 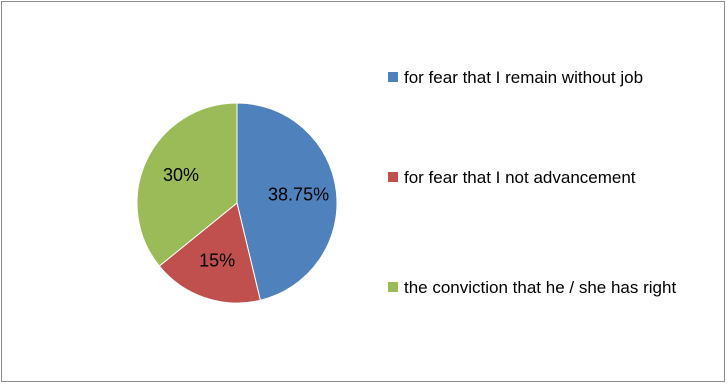 I want to click on legend-item-remain-without-job: for fear that I remain without job, so click(x=555, y=78).